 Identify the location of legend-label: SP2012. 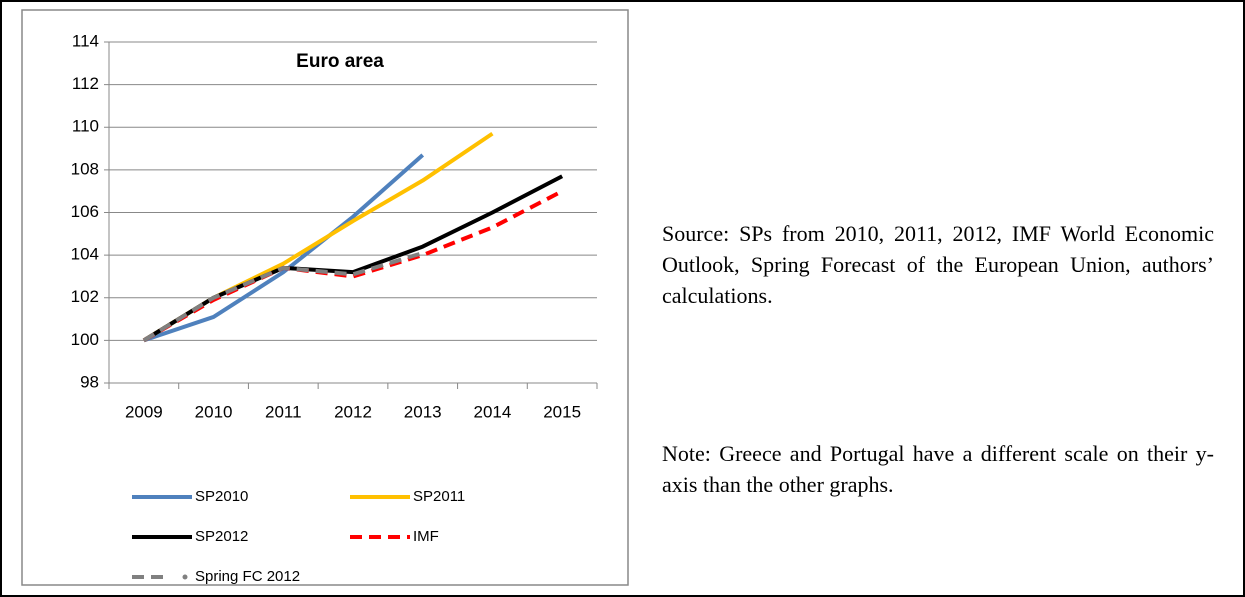
(221, 536).